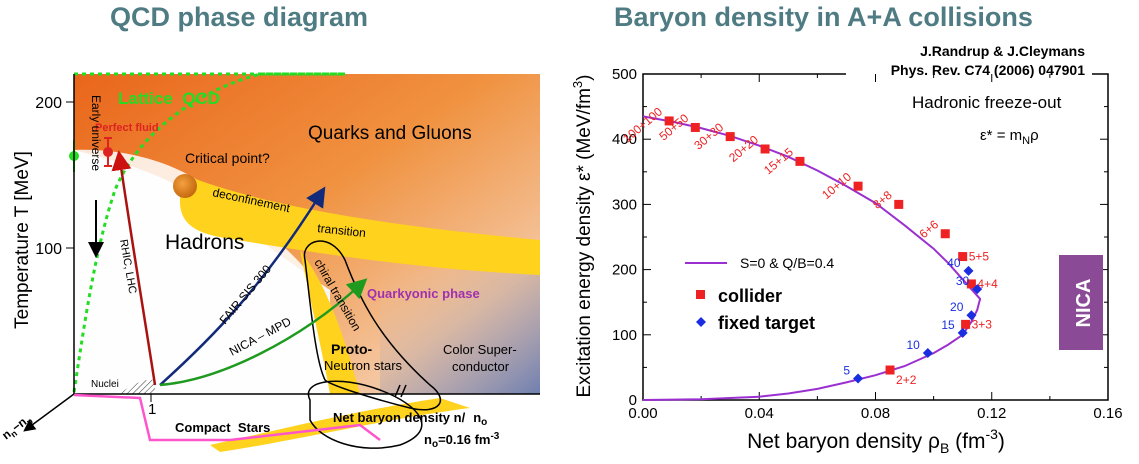  I want to click on freeze-out-label: Hadronic freeze-out, so click(987, 102).